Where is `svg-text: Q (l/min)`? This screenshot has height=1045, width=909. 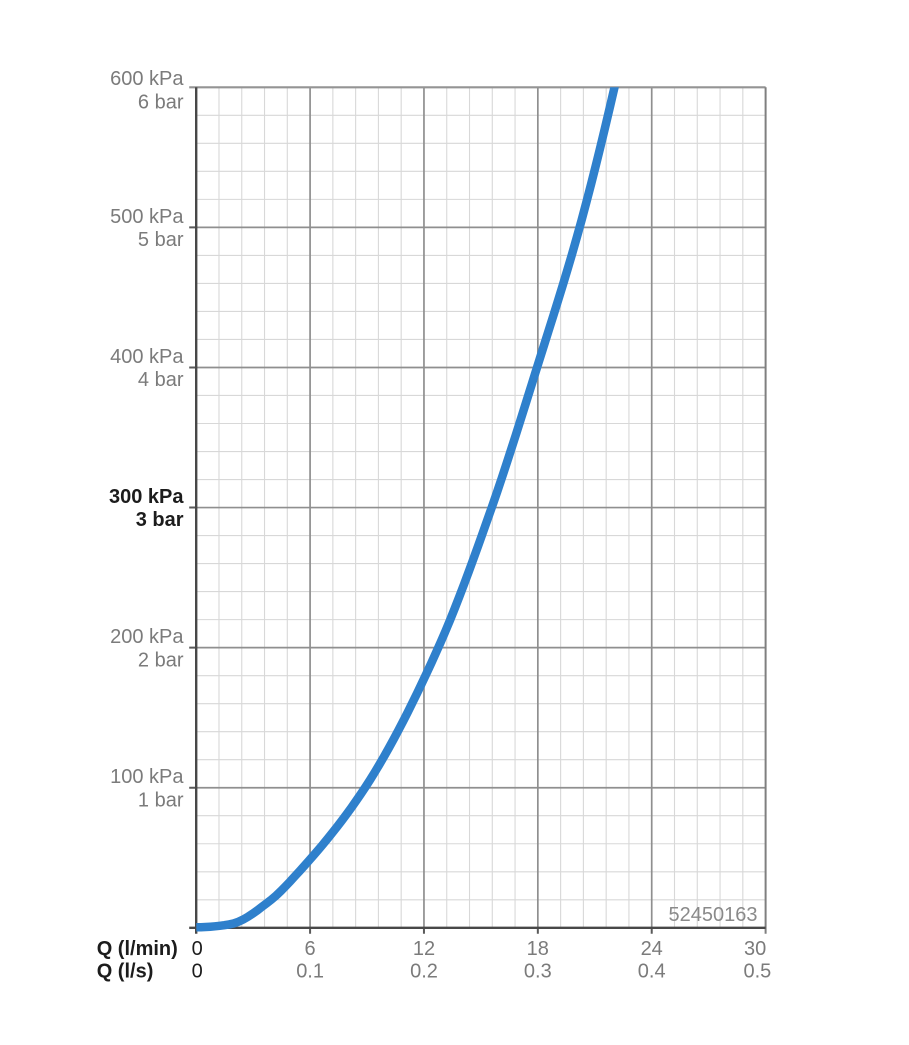 svg-text: Q (l/min) is located at coordinates (137, 949).